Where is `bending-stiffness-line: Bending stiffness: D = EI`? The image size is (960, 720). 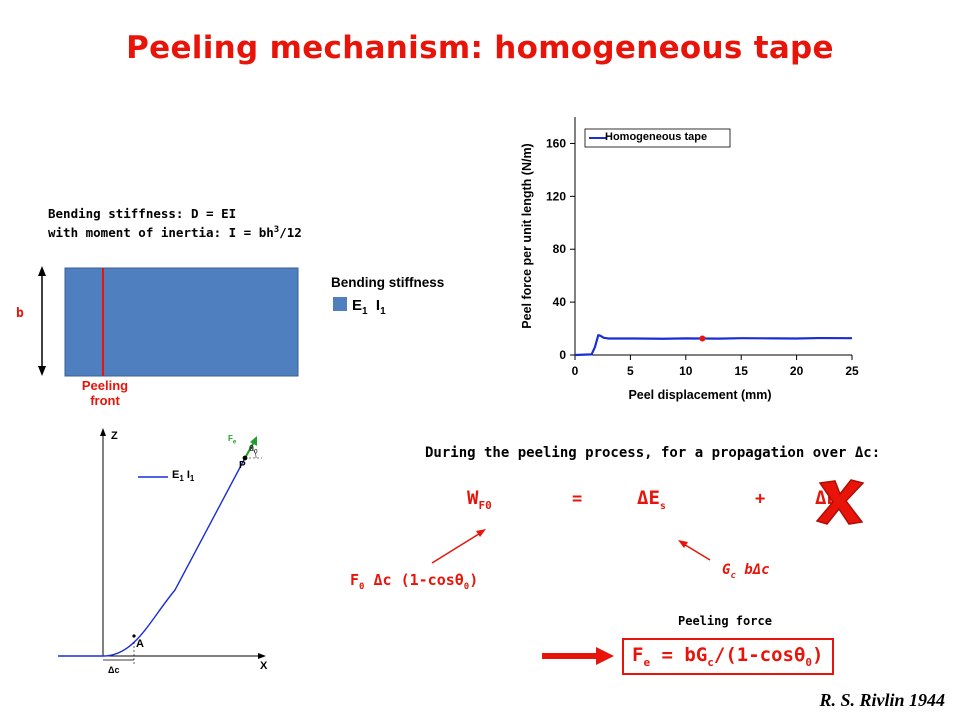
bending-stiffness-line: Bending stiffness: D = EI is located at coordinates (142, 213).